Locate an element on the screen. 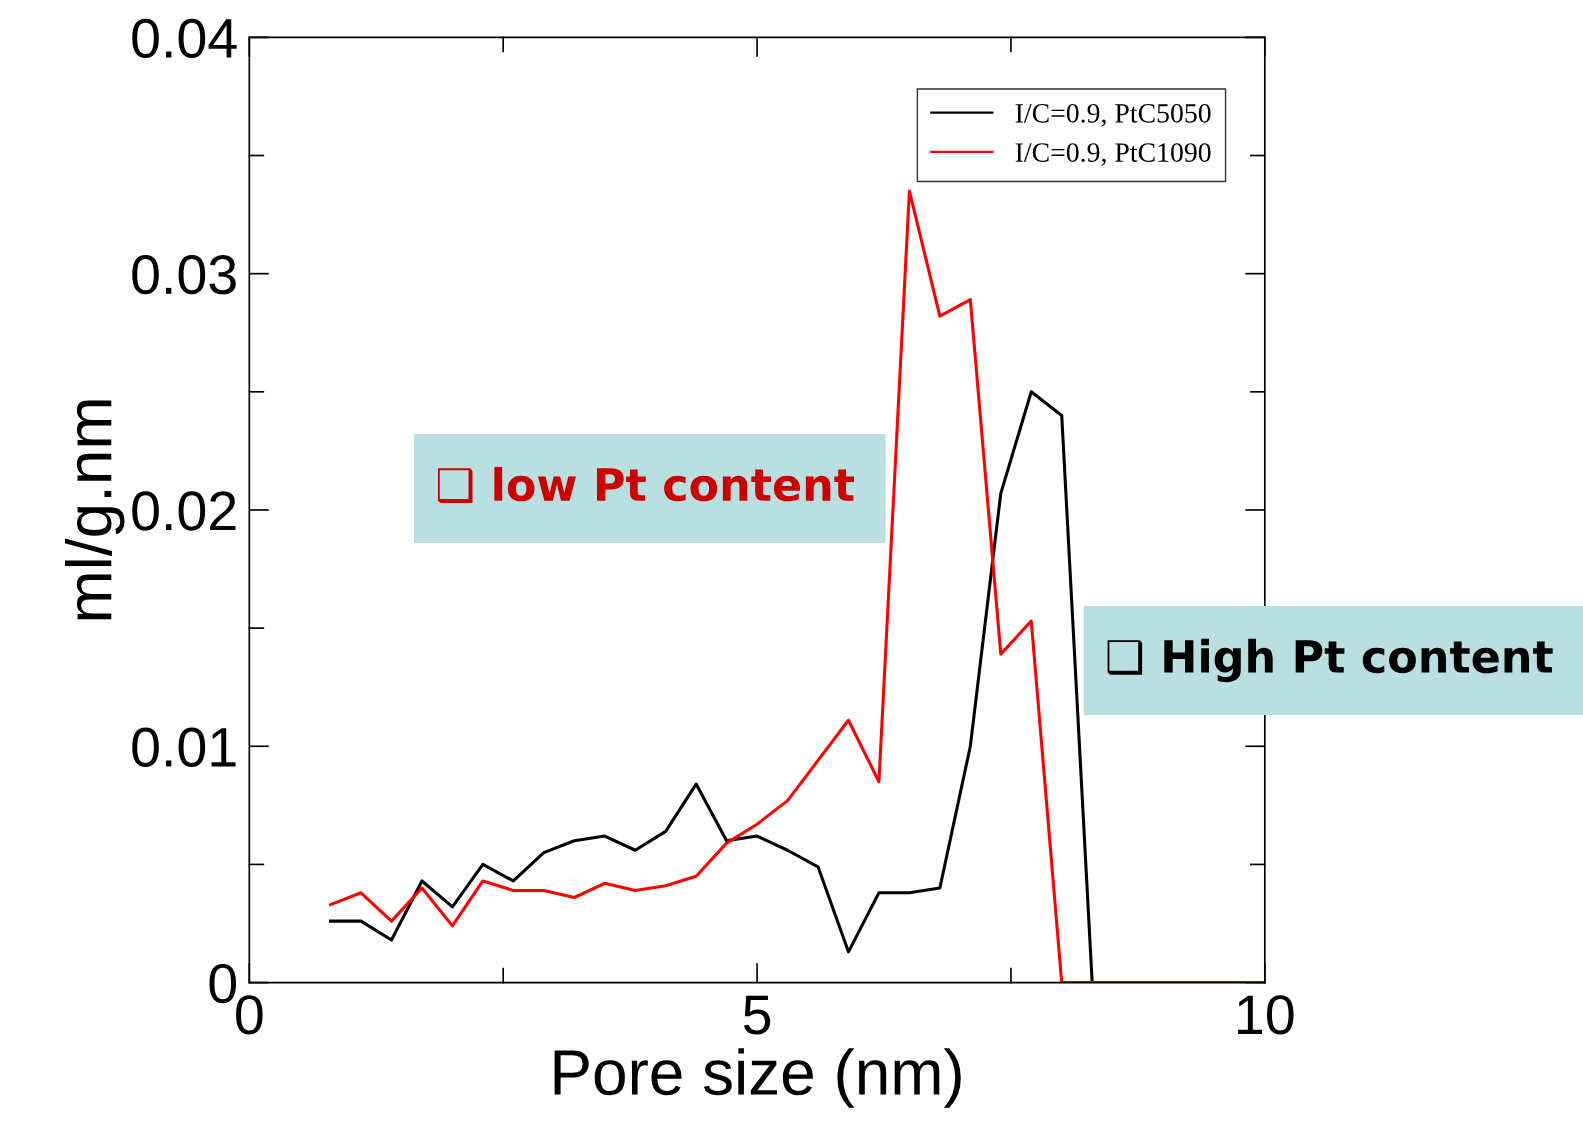 This screenshot has height=1132, width=1583. x-tick-label: 0 is located at coordinates (249, 1015).